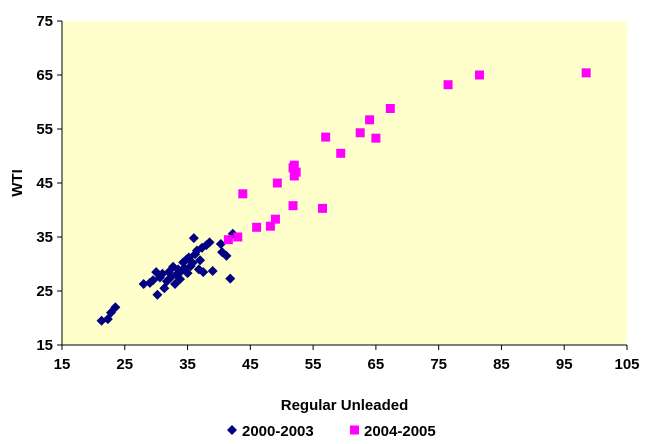  Describe the element at coordinates (438, 364) in the screenshot. I see `x-tick-label: 75` at that location.